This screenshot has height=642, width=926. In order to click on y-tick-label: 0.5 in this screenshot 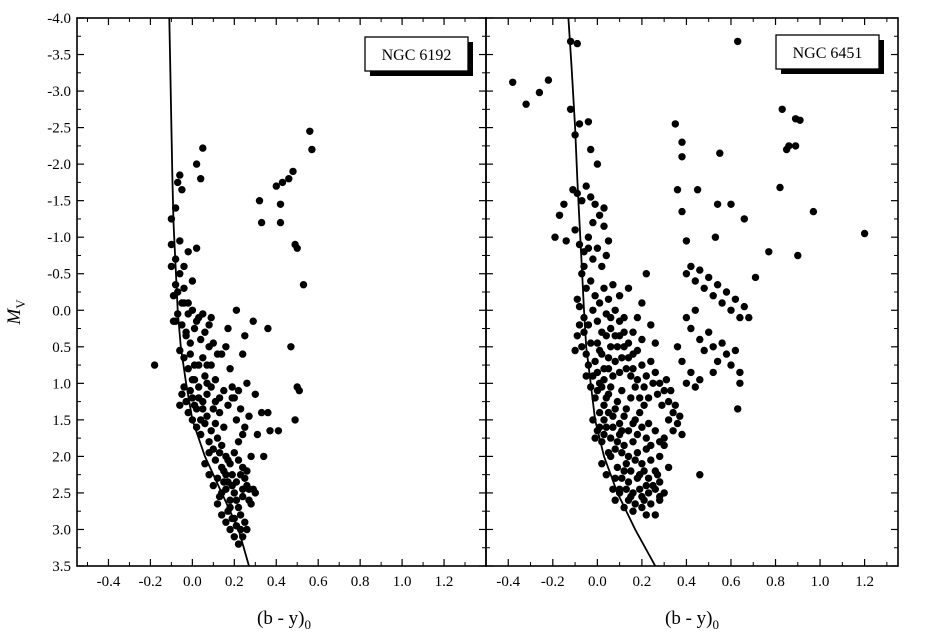, I will do `click(61, 348)`.